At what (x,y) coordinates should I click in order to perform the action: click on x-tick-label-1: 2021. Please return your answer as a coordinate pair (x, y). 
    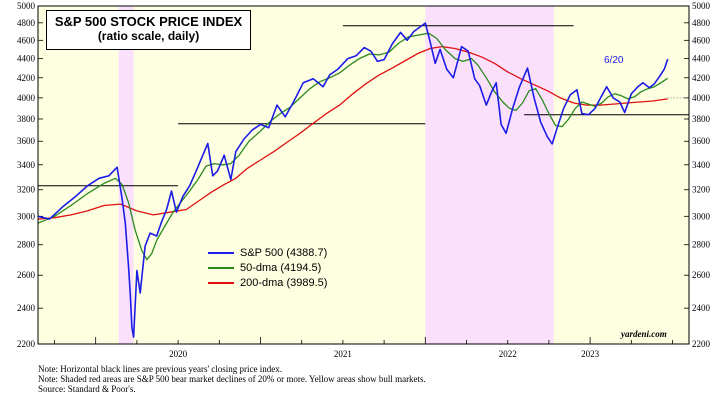
    Looking at the image, I should click on (343, 354).